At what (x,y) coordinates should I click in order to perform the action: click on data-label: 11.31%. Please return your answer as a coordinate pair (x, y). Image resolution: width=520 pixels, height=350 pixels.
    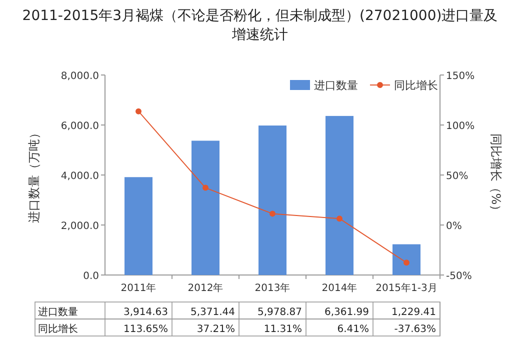
    Looking at the image, I should click on (283, 329).